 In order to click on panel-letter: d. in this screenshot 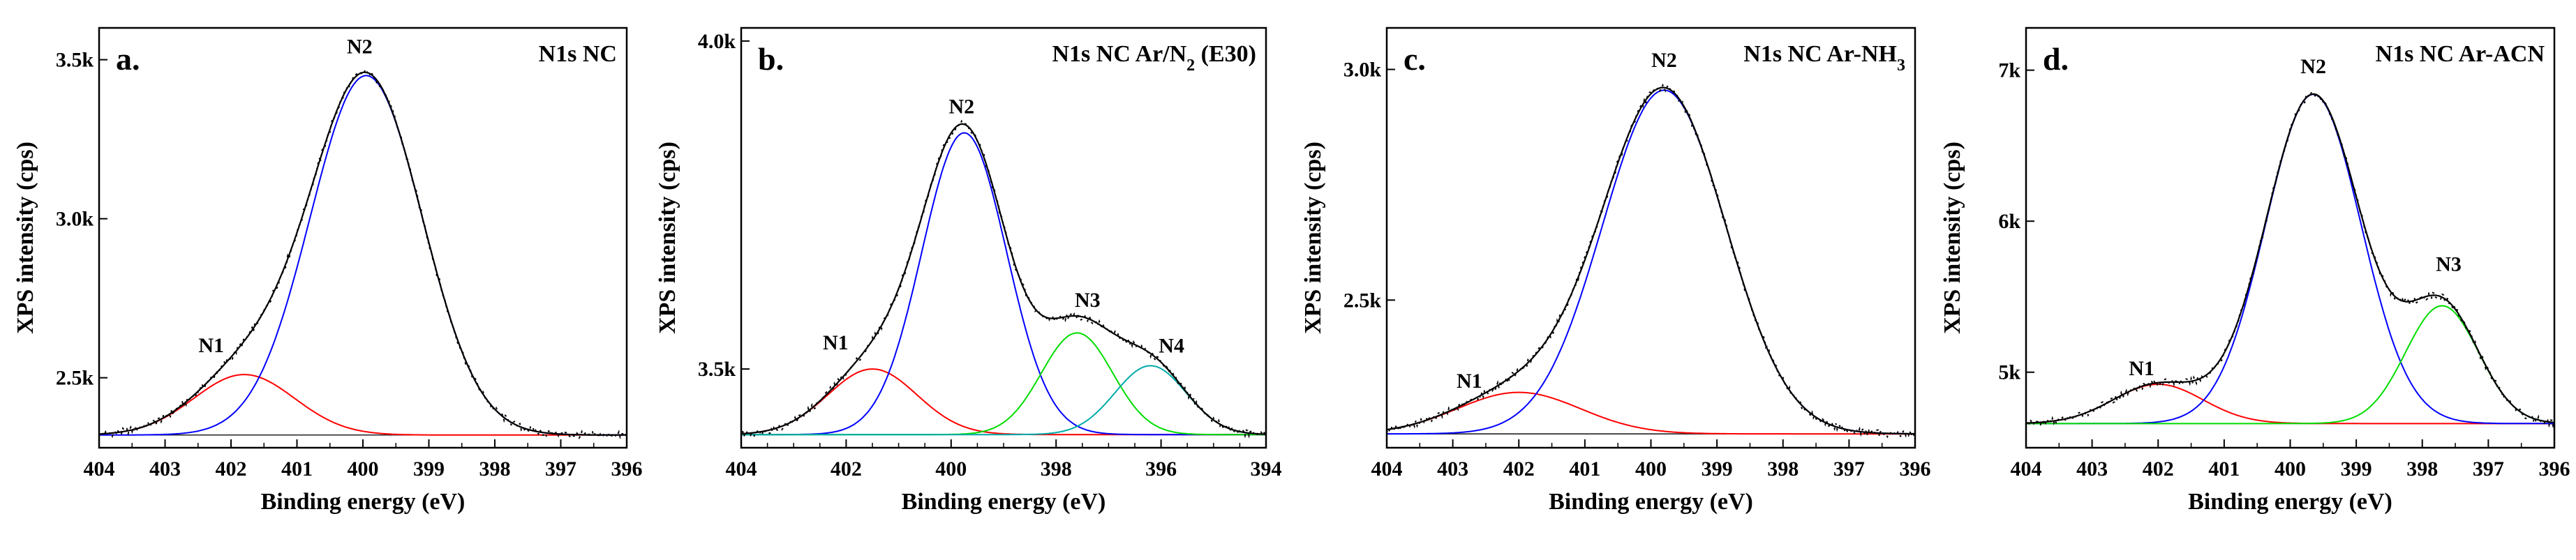, I will do `click(2056, 59)`.